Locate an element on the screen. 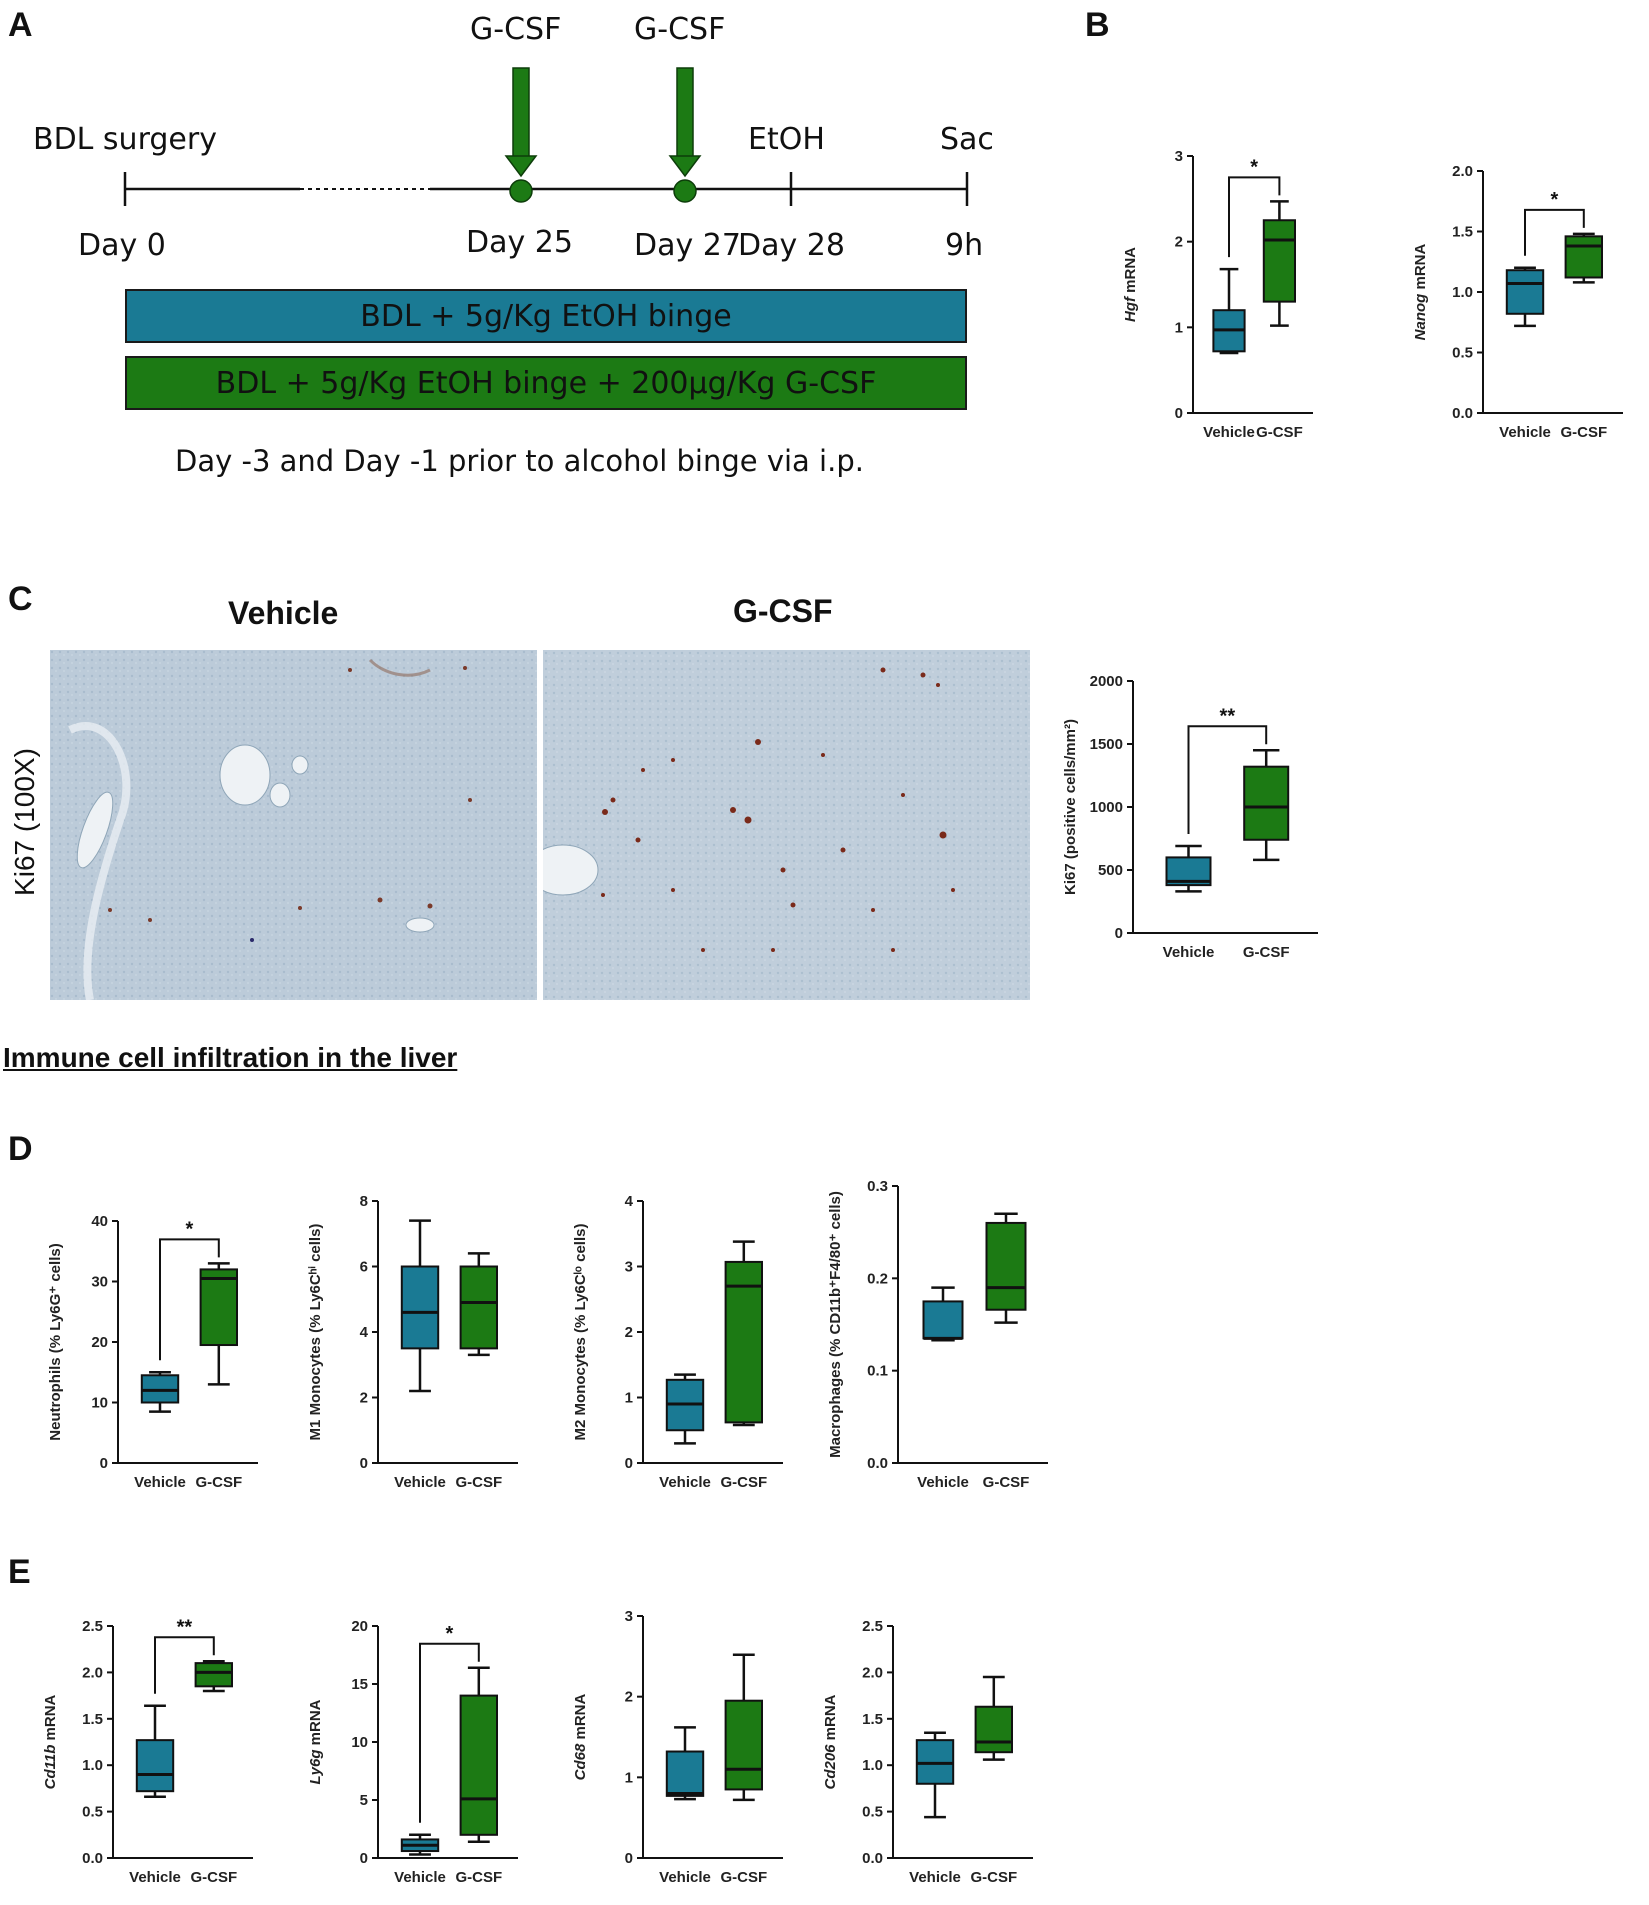 The image size is (1649, 1905). y-axis-label: Macrophages (% CD11b⁺F4/80⁺ cells) is located at coordinates (835, 1324).